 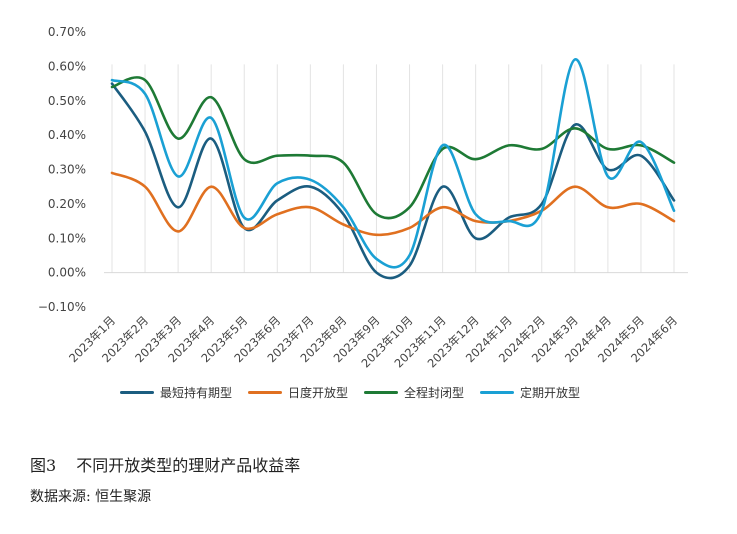 I want to click on legend-item-2: 全程封闭型, so click(x=414, y=392).